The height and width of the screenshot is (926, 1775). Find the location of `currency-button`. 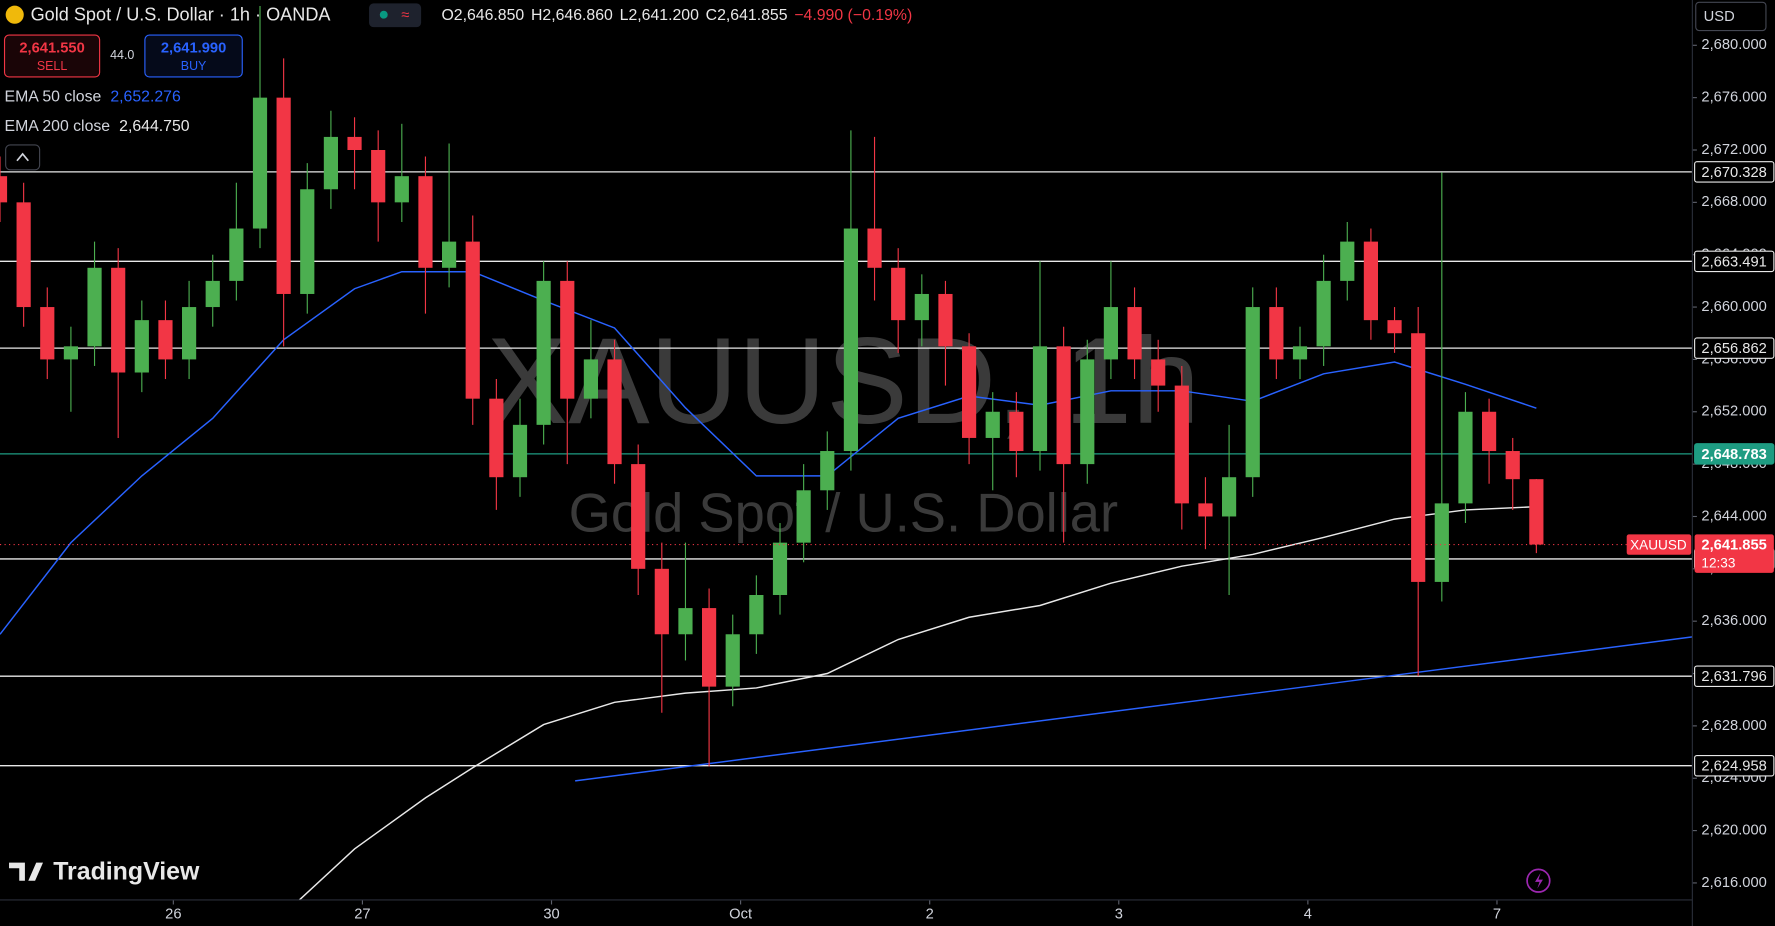

currency-button is located at coordinates (1731, 16).